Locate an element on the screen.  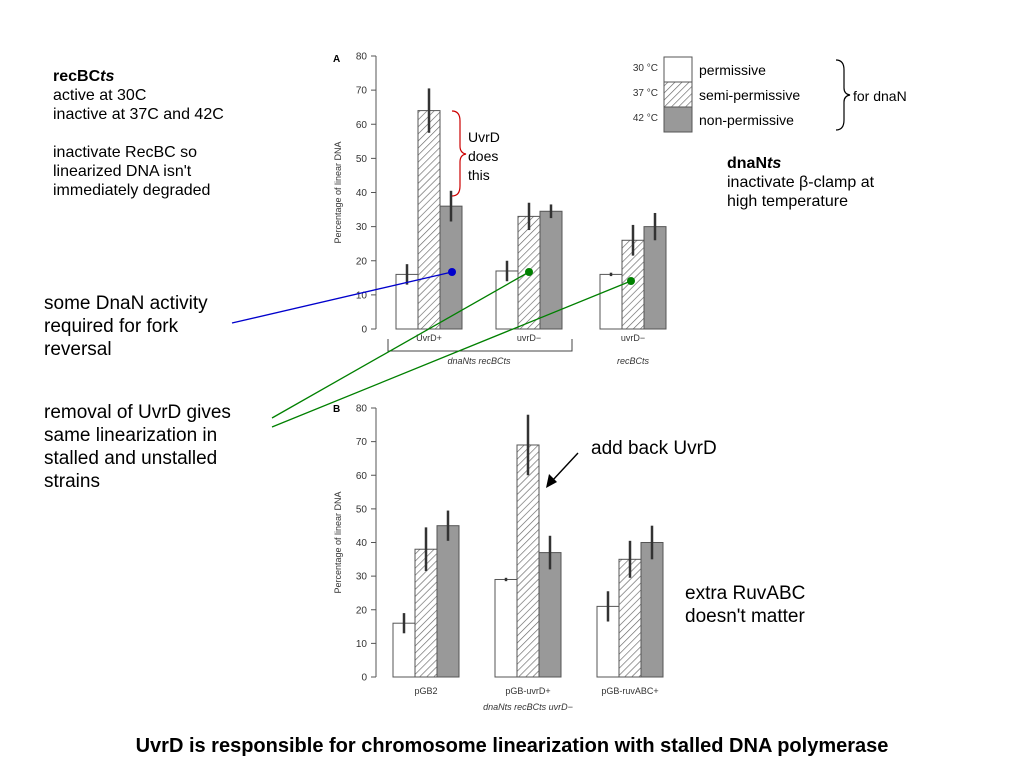
category-label: pGB2 is located at coordinates (425, 691).